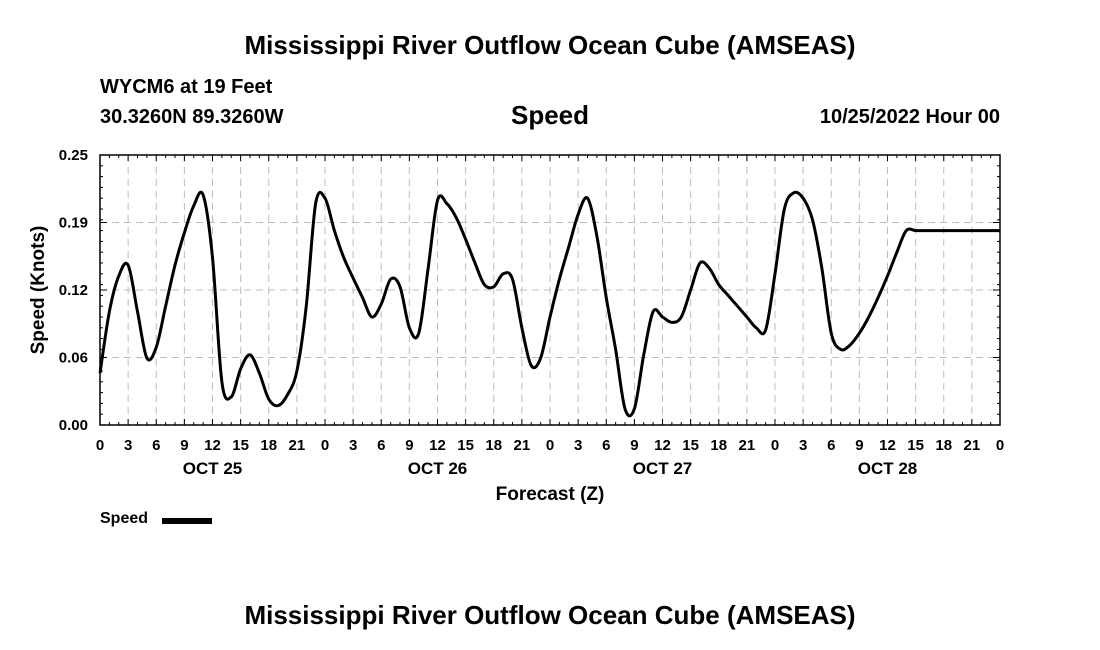  Describe the element at coordinates (73, 358) in the screenshot. I see `y-tick-label: 0.06` at that location.